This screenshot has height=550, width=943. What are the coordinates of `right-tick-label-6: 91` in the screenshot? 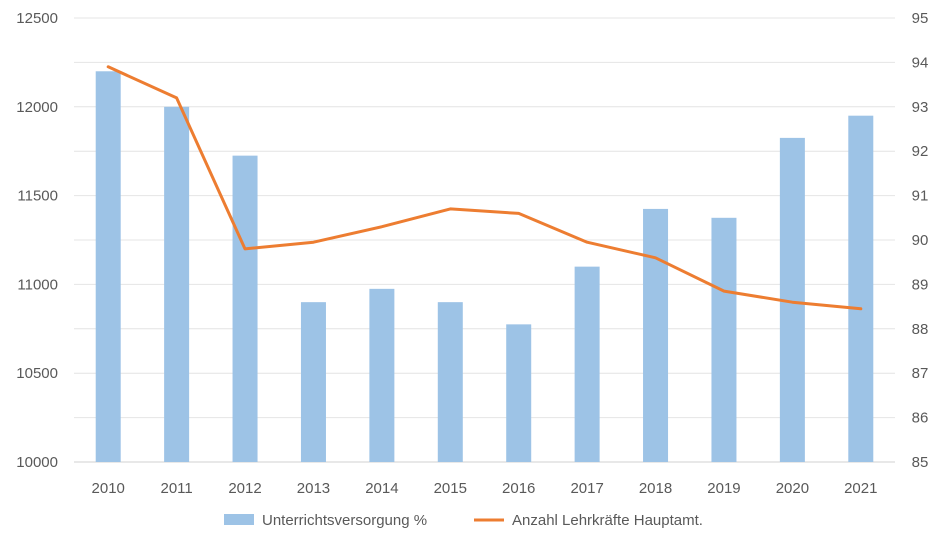 It's located at (920, 196).